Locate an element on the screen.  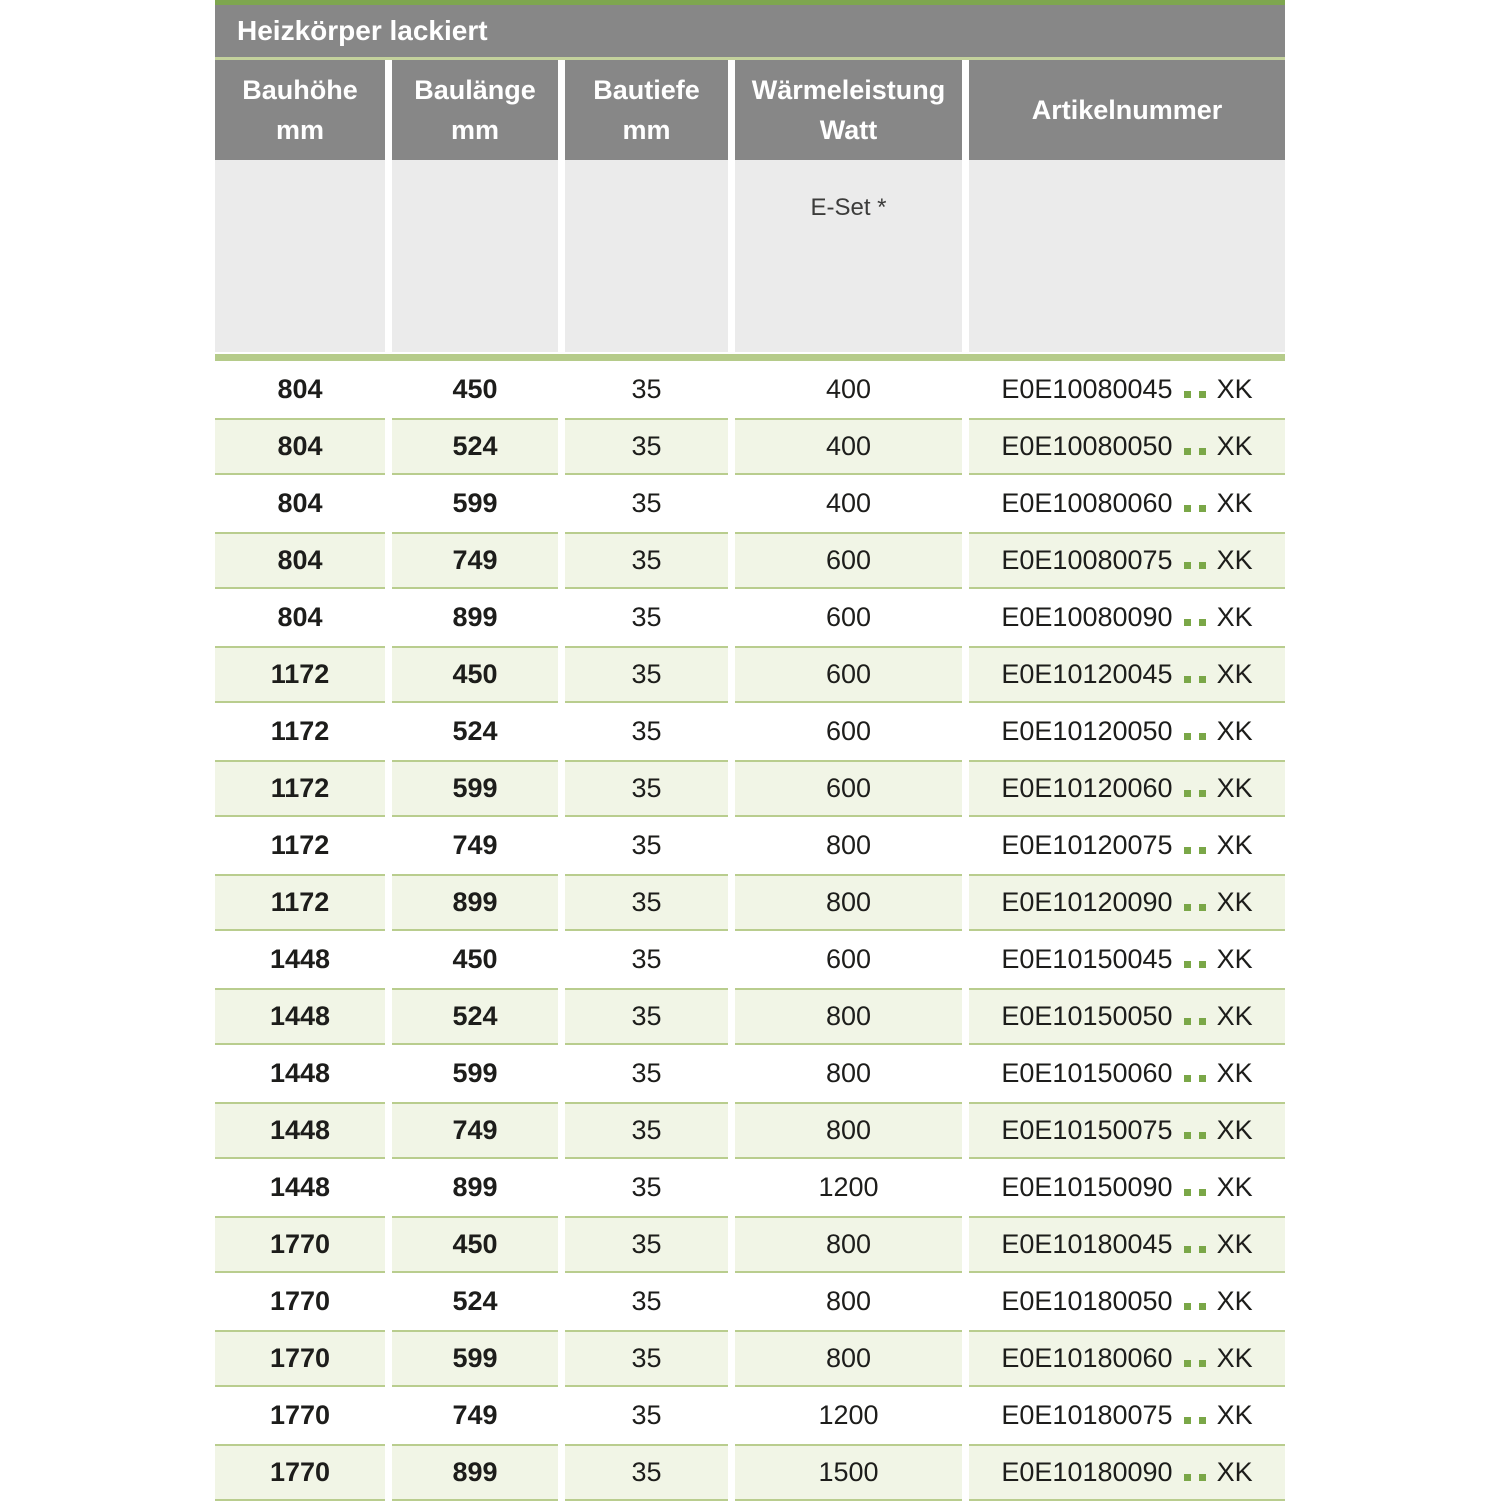
artikelnummer-value: E0E10080075 XK is located at coordinates (1127, 560).